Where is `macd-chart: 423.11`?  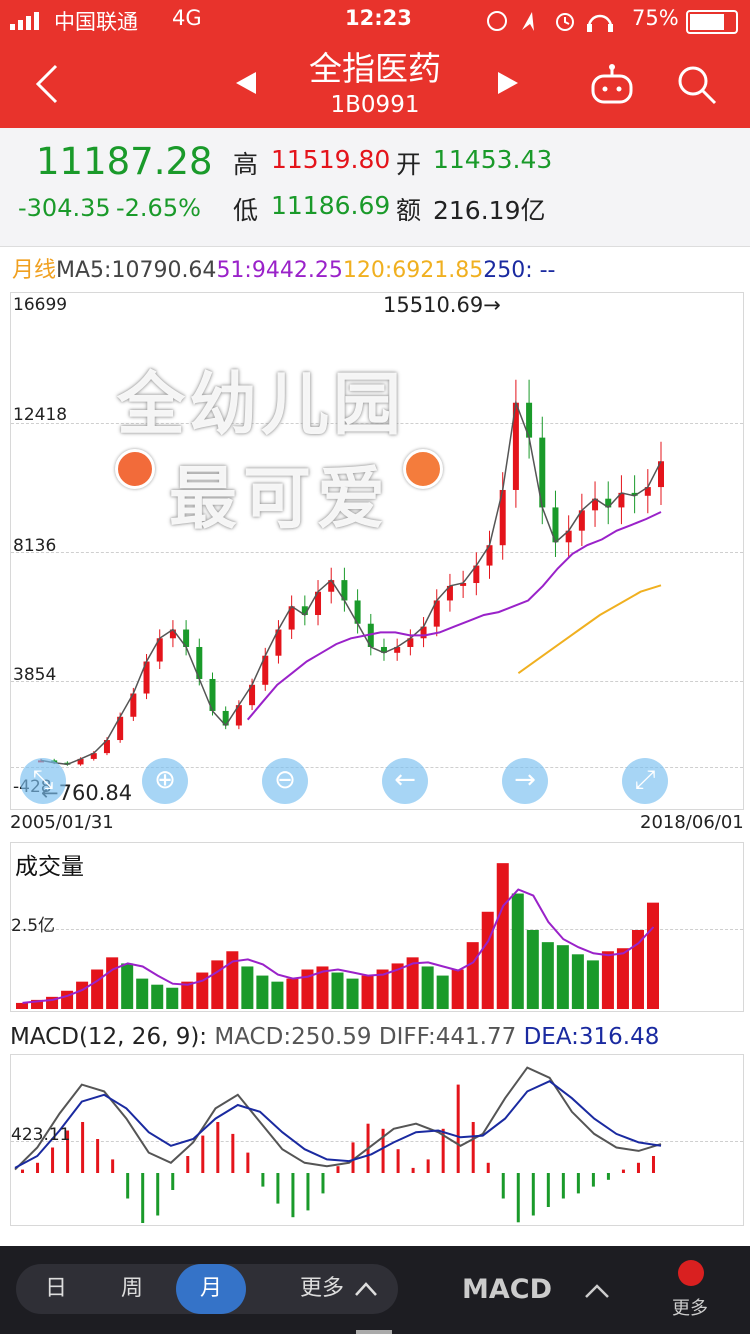 macd-chart: 423.11 is located at coordinates (377, 1140).